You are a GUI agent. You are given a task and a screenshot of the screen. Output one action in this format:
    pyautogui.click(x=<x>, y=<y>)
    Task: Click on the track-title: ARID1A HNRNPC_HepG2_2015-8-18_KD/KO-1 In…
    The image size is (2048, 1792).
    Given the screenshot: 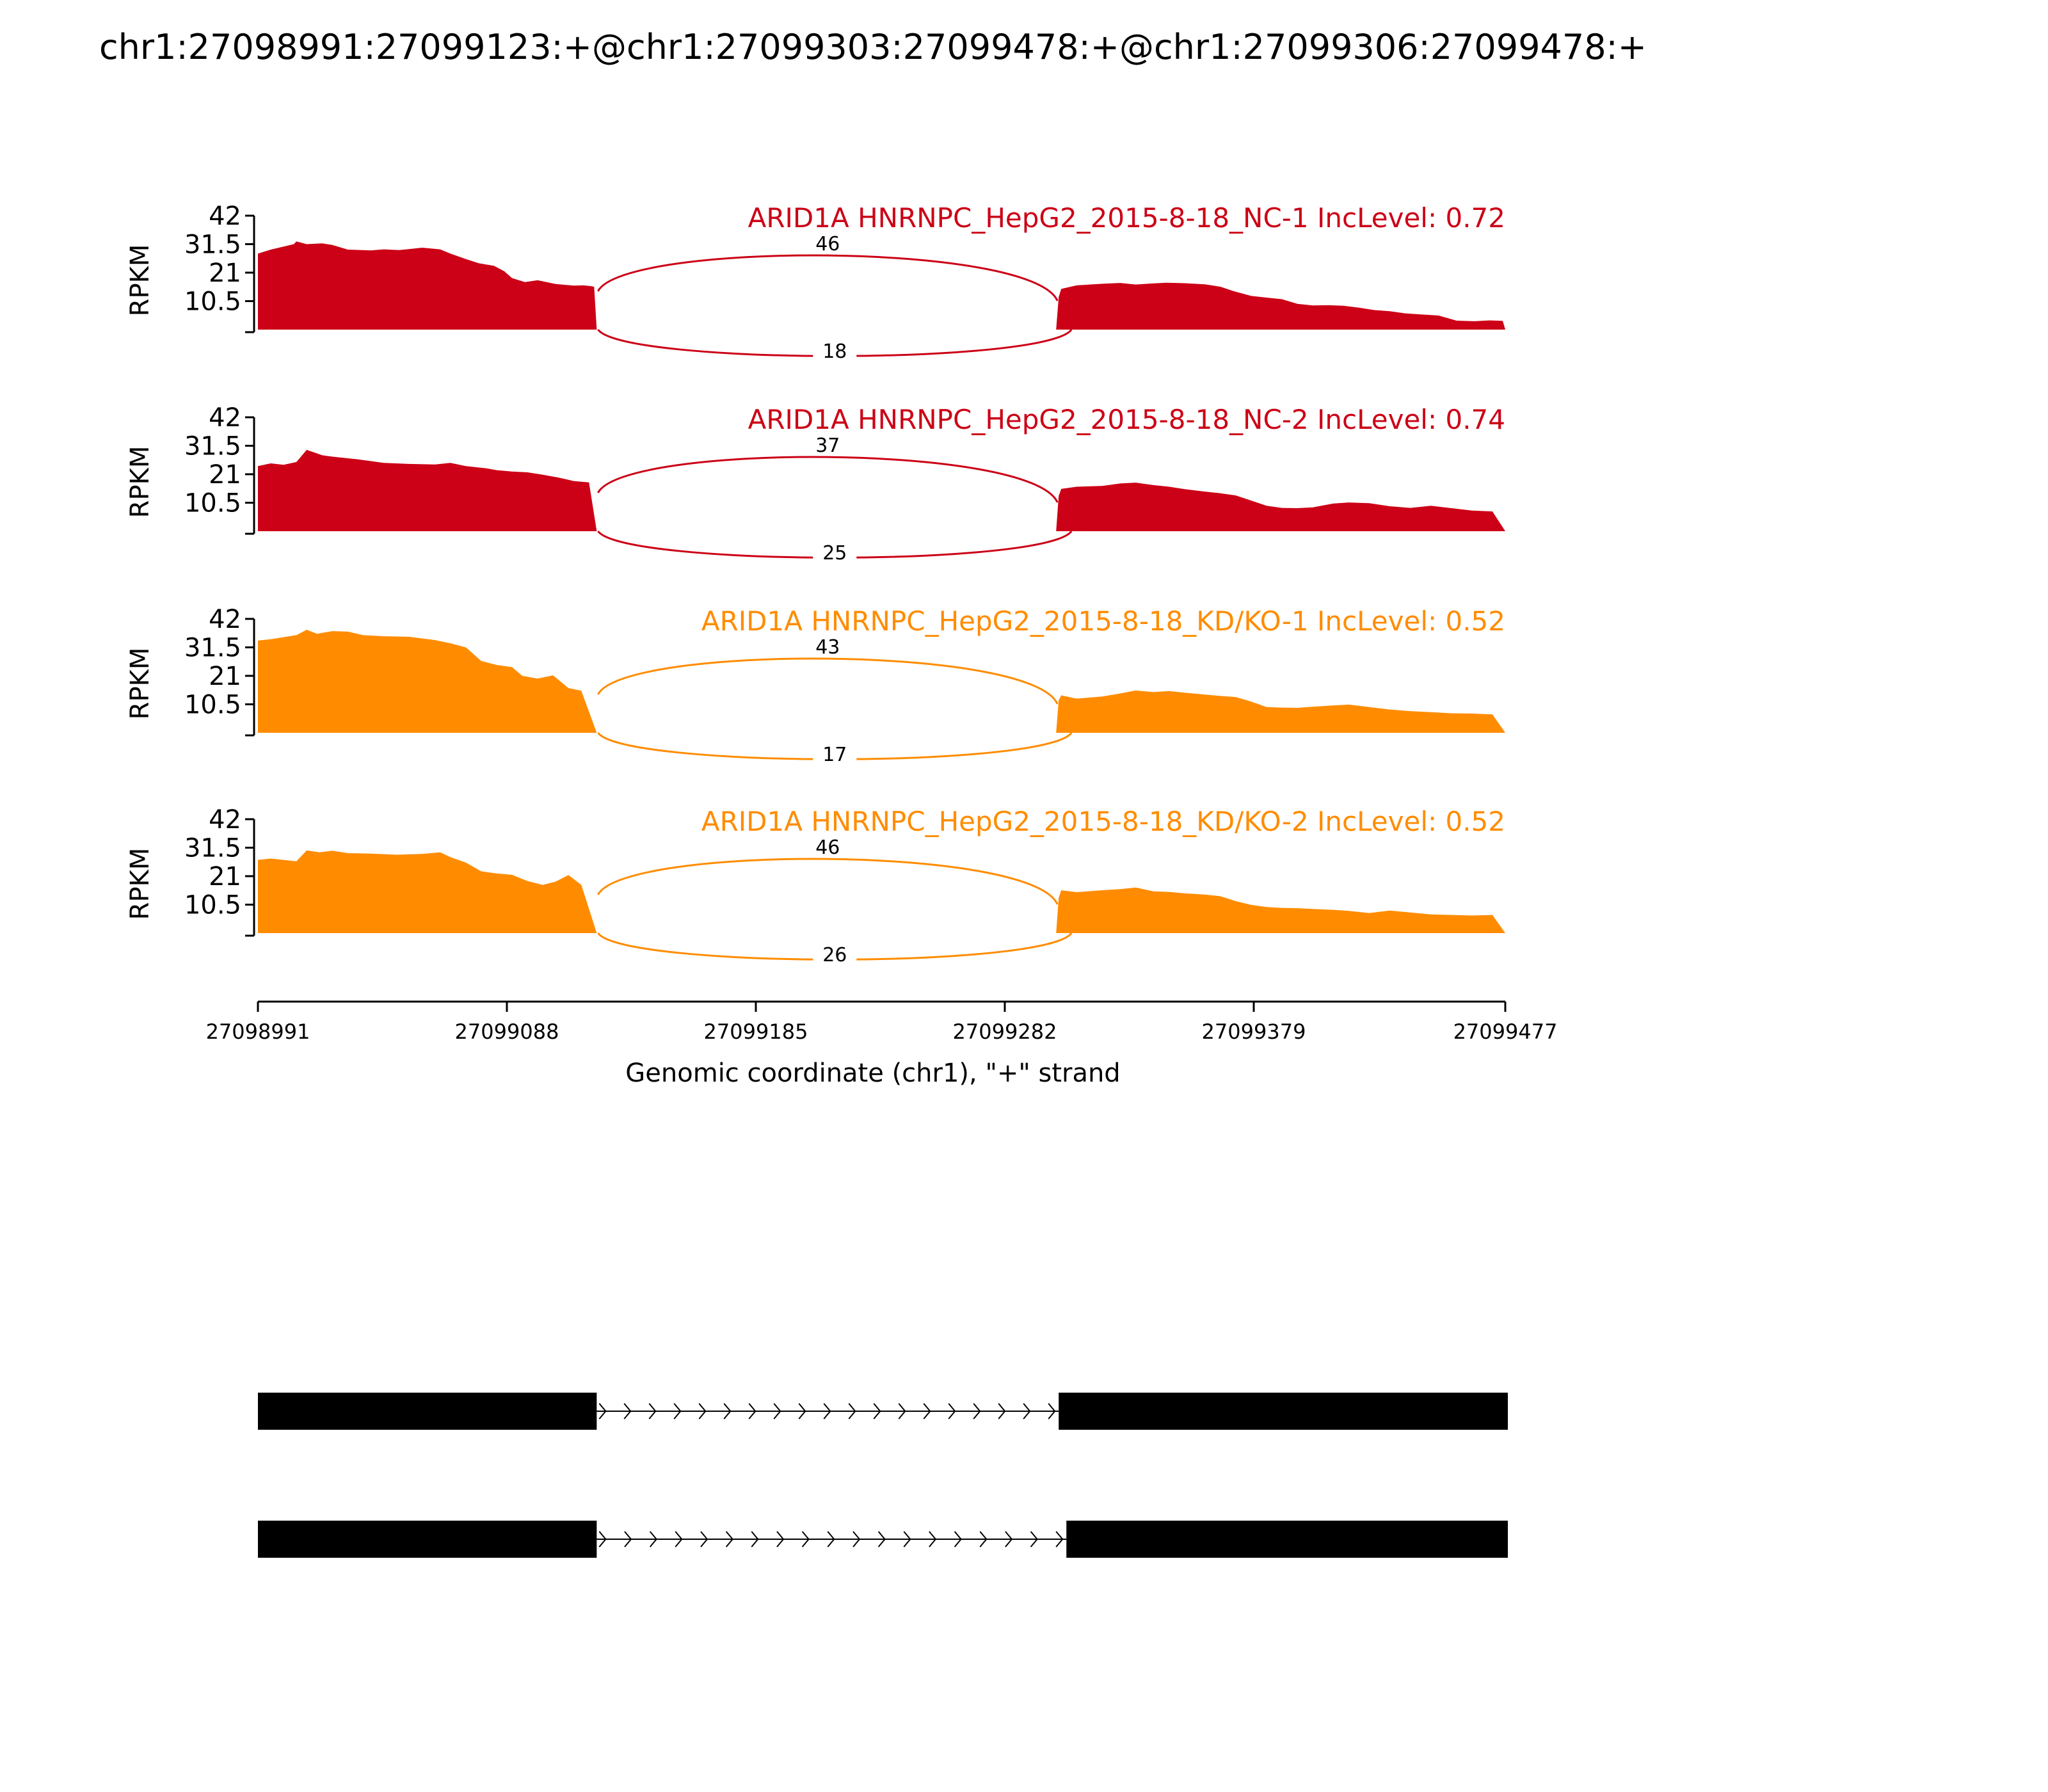 What is the action you would take?
    pyautogui.click(x=1103, y=621)
    